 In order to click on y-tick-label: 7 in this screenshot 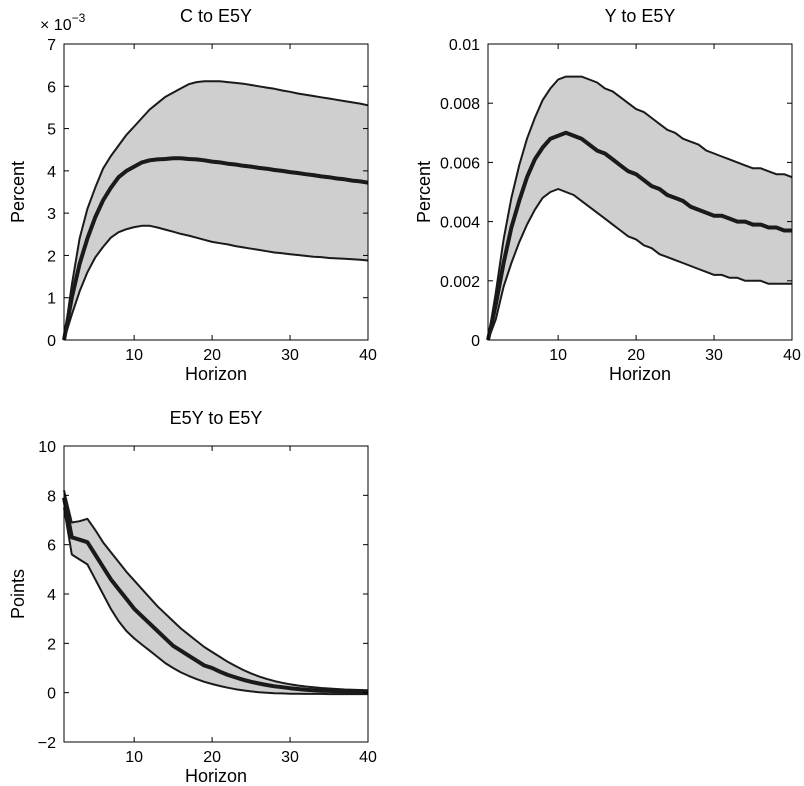, I will do `click(51, 45)`.